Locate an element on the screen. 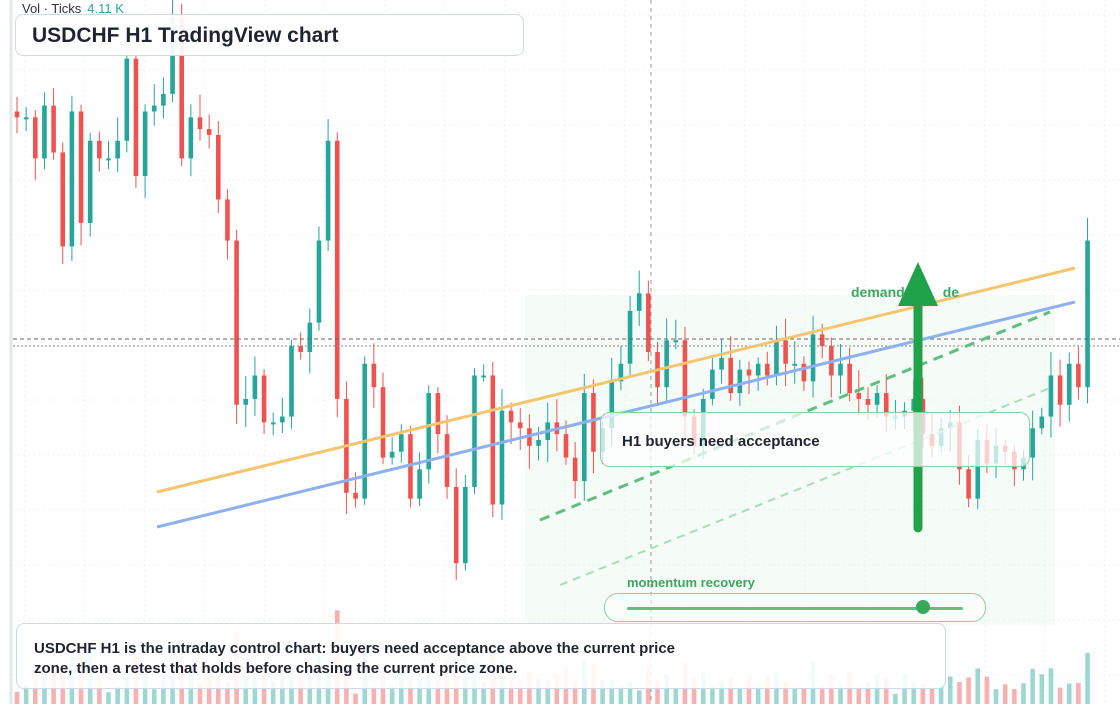 This screenshot has height=704, width=1120. momentum-label: momentum recovery is located at coordinates (691, 582).